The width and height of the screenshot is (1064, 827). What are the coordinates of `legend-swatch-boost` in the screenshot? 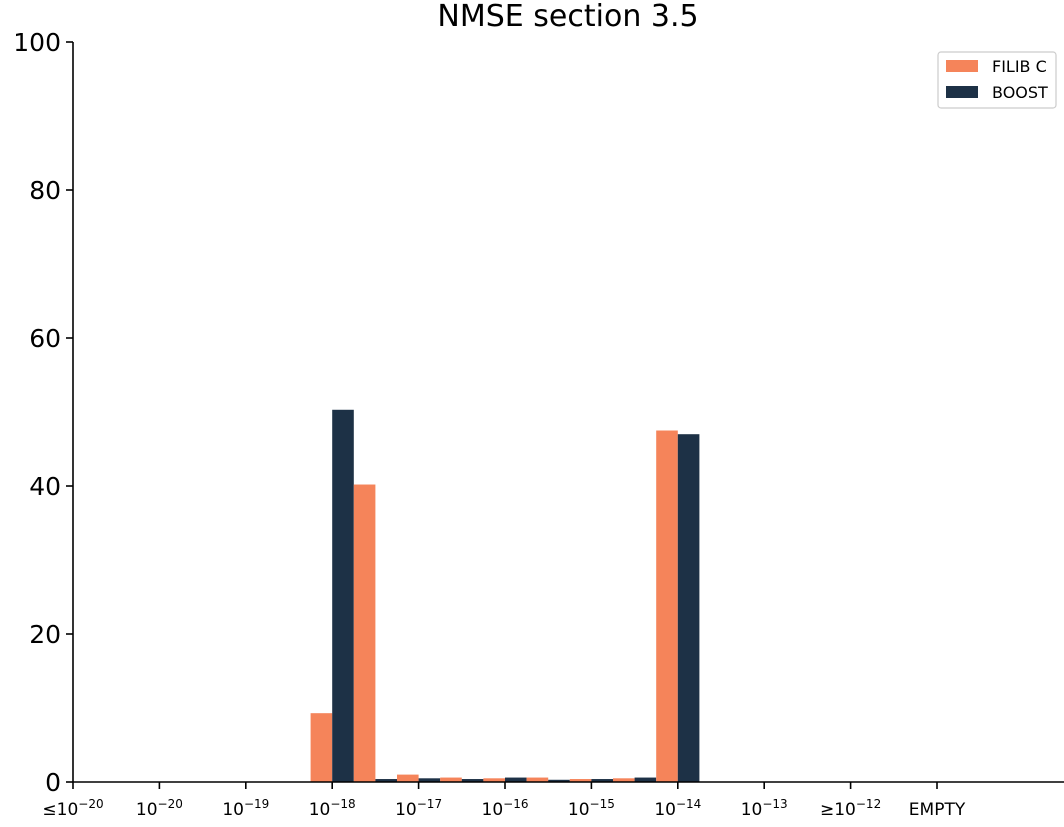 It's located at (962, 92).